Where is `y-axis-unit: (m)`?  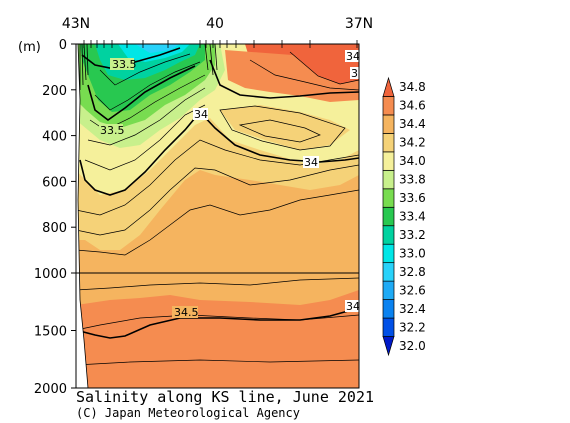 y-axis-unit: (m) is located at coordinates (29, 47).